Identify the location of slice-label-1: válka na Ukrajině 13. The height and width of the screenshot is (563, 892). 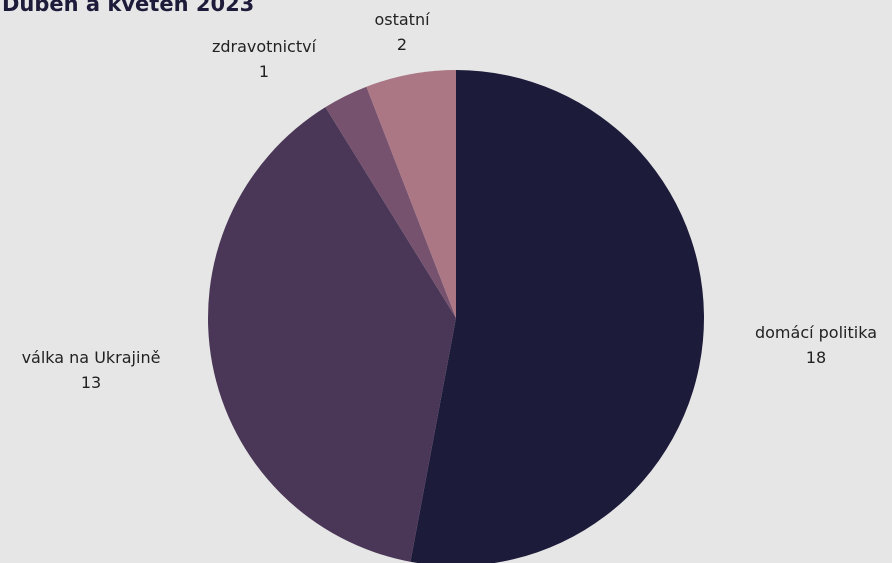
(91, 370).